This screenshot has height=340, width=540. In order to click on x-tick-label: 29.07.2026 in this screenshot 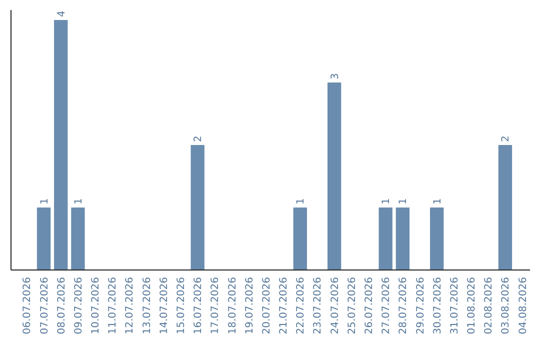, I will do `click(420, 305)`.